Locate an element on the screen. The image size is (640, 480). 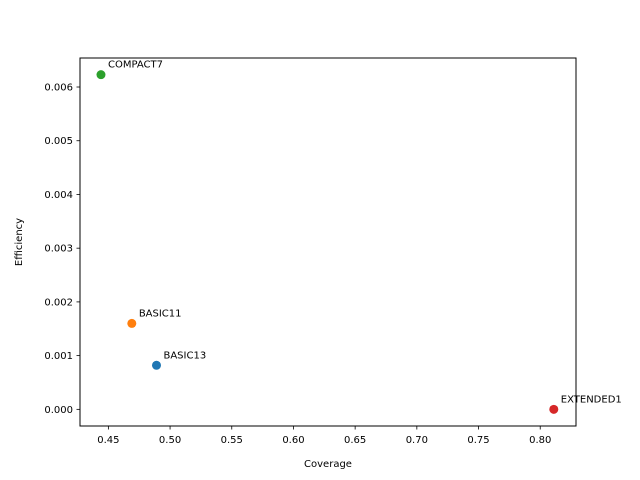
data-point-label: COMPACT7 is located at coordinates (135, 65).